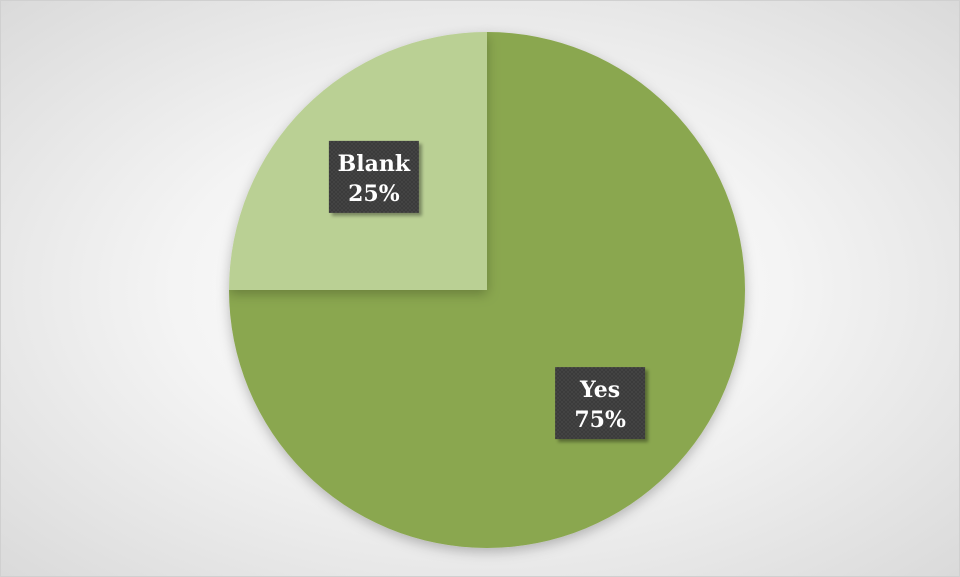 The image size is (960, 577). I want to click on data-label-value-blank: 25%, so click(374, 194).